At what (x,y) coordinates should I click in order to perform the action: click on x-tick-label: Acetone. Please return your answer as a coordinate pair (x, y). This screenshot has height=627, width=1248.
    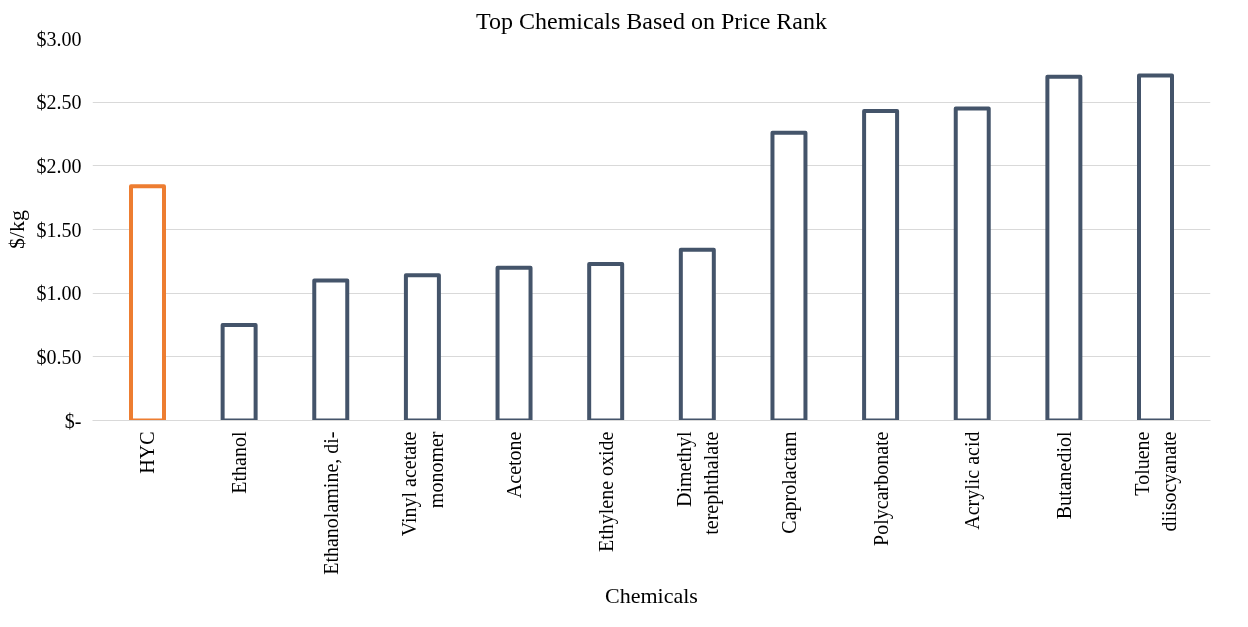
    Looking at the image, I should click on (514, 465).